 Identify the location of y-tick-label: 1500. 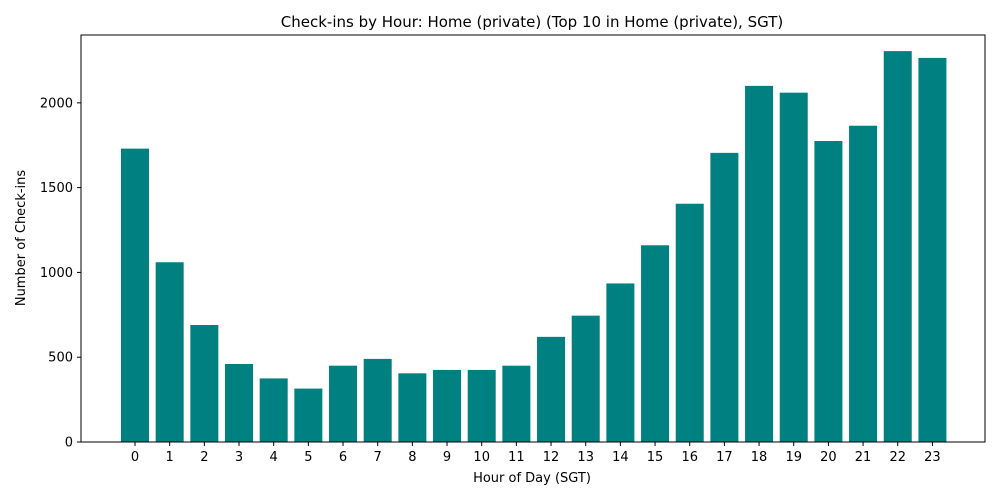
(56, 188).